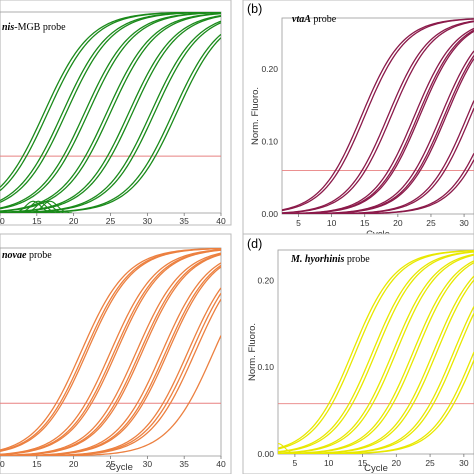 The width and height of the screenshot is (474, 474). Describe the element at coordinates (314, 19) in the screenshot. I see `panel-b-title: vtaA probe` at that location.